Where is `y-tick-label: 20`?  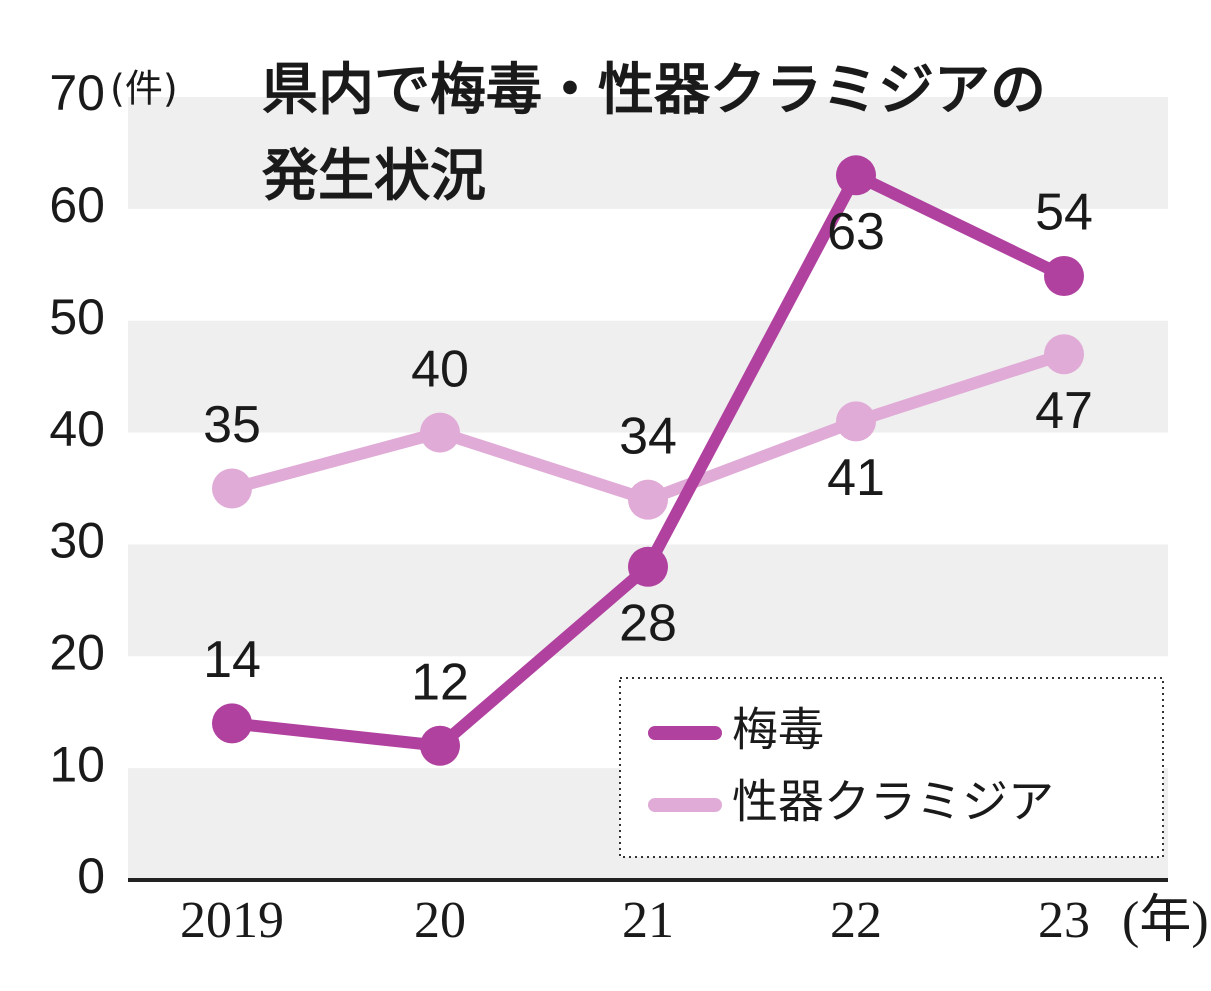 y-tick-label: 20 is located at coordinates (77, 652).